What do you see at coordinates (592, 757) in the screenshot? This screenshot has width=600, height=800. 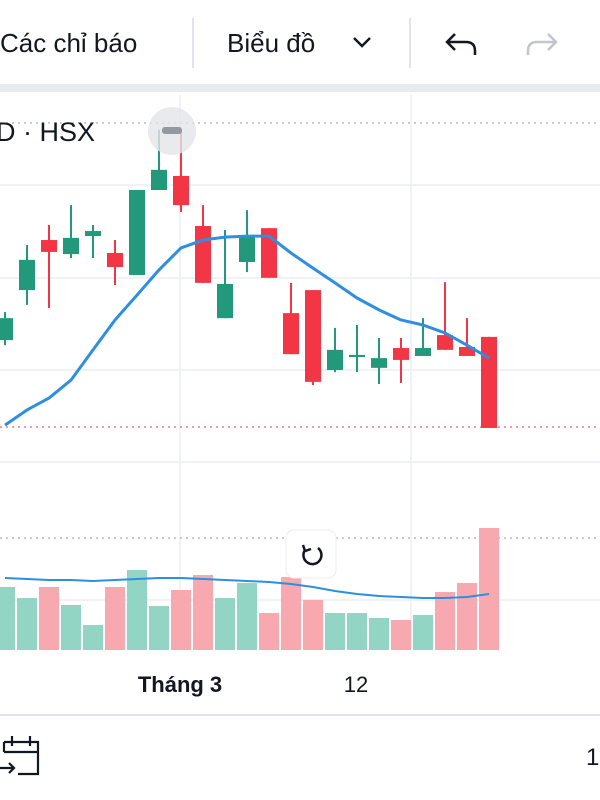 I see `range-label: 1` at bounding box center [592, 757].